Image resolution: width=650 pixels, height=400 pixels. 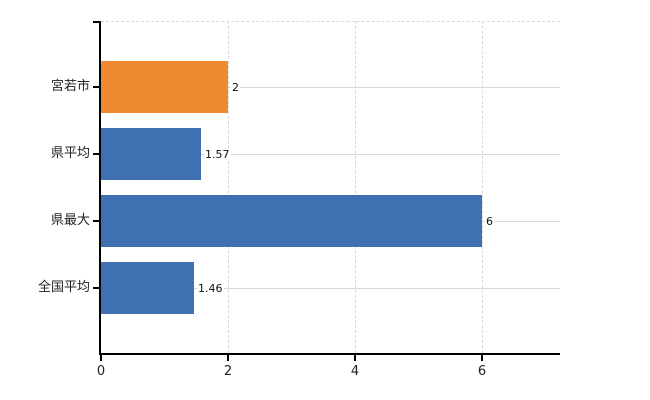 What do you see at coordinates (329, 354) in the screenshot?
I see `x-axis-line` at bounding box center [329, 354].